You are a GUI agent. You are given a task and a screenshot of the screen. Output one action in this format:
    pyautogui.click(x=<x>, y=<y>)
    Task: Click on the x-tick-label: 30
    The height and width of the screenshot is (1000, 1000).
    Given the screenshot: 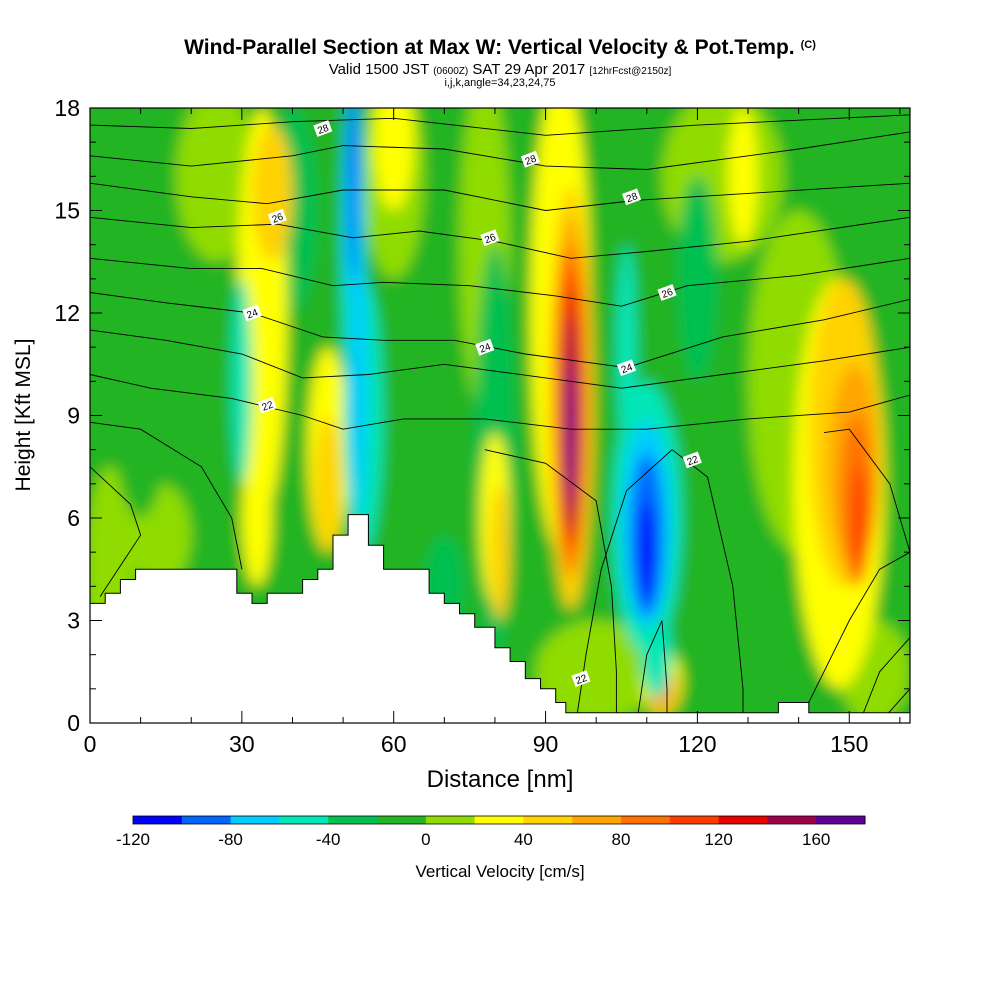 What is the action you would take?
    pyautogui.click(x=242, y=744)
    